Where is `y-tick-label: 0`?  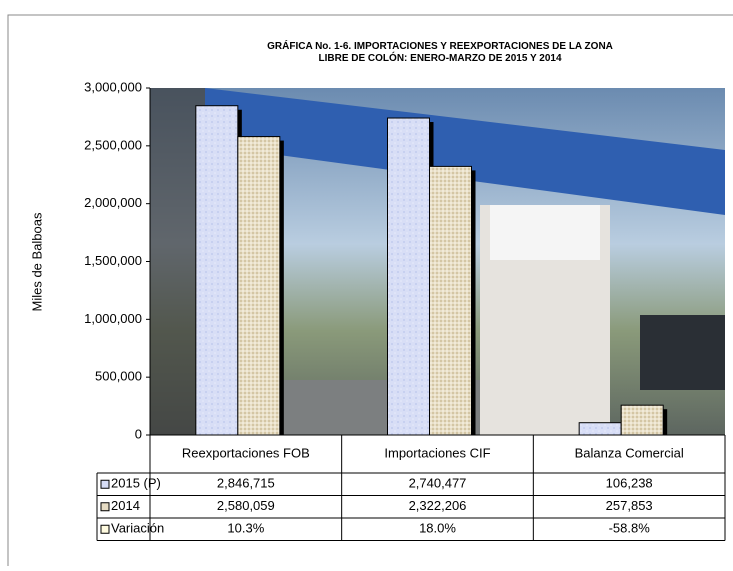 y-tick-label: 0 is located at coordinates (138, 433).